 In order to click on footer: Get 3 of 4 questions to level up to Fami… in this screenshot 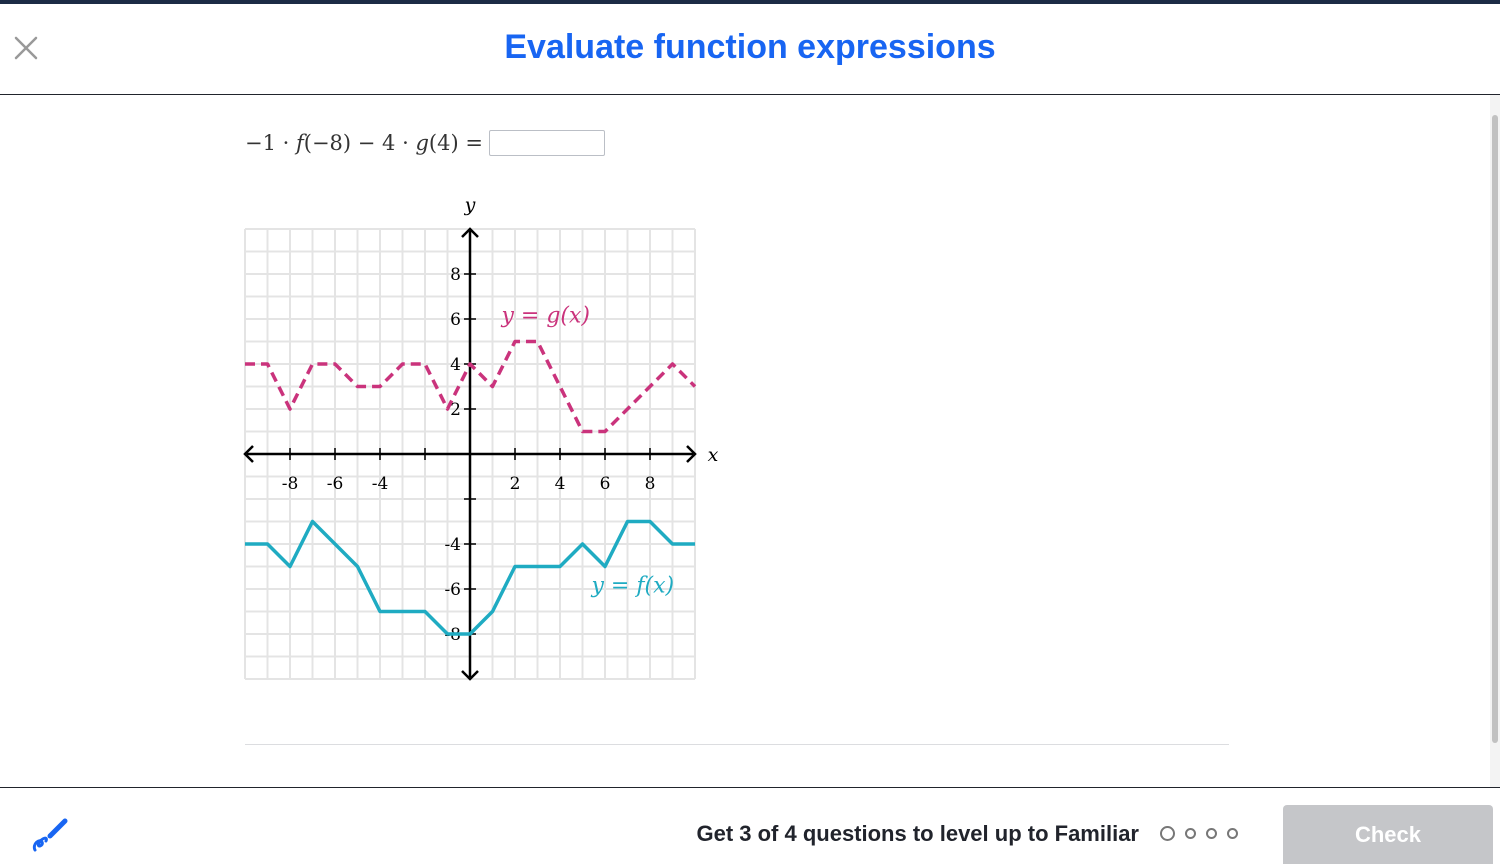, I will do `click(750, 825)`.